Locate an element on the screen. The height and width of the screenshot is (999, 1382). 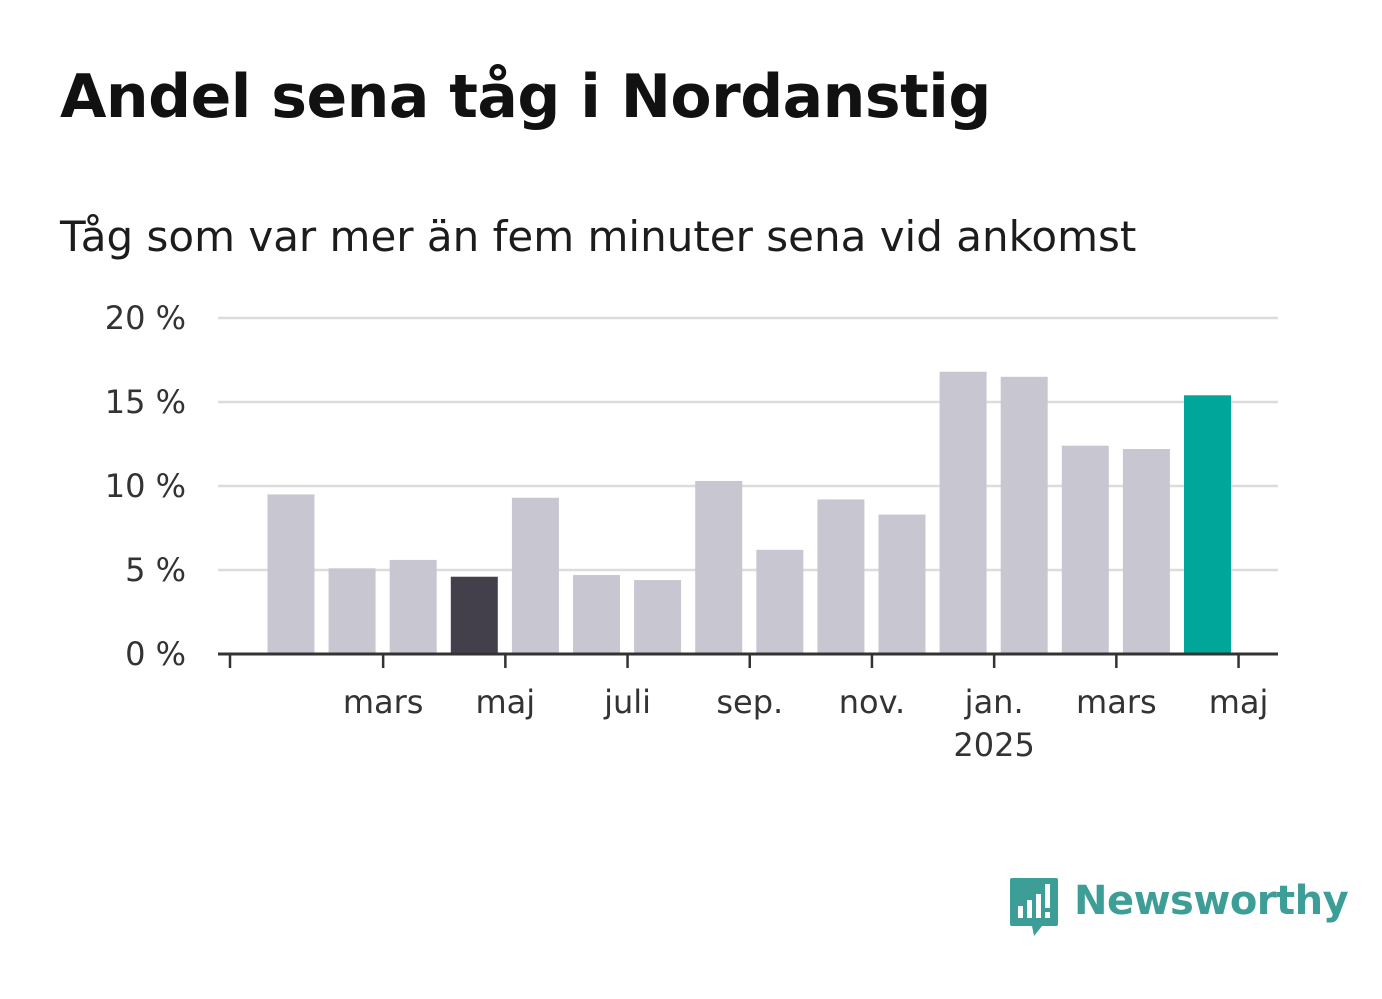
newsworthy-brand: Newsworthy is located at coordinates (1178, 909).